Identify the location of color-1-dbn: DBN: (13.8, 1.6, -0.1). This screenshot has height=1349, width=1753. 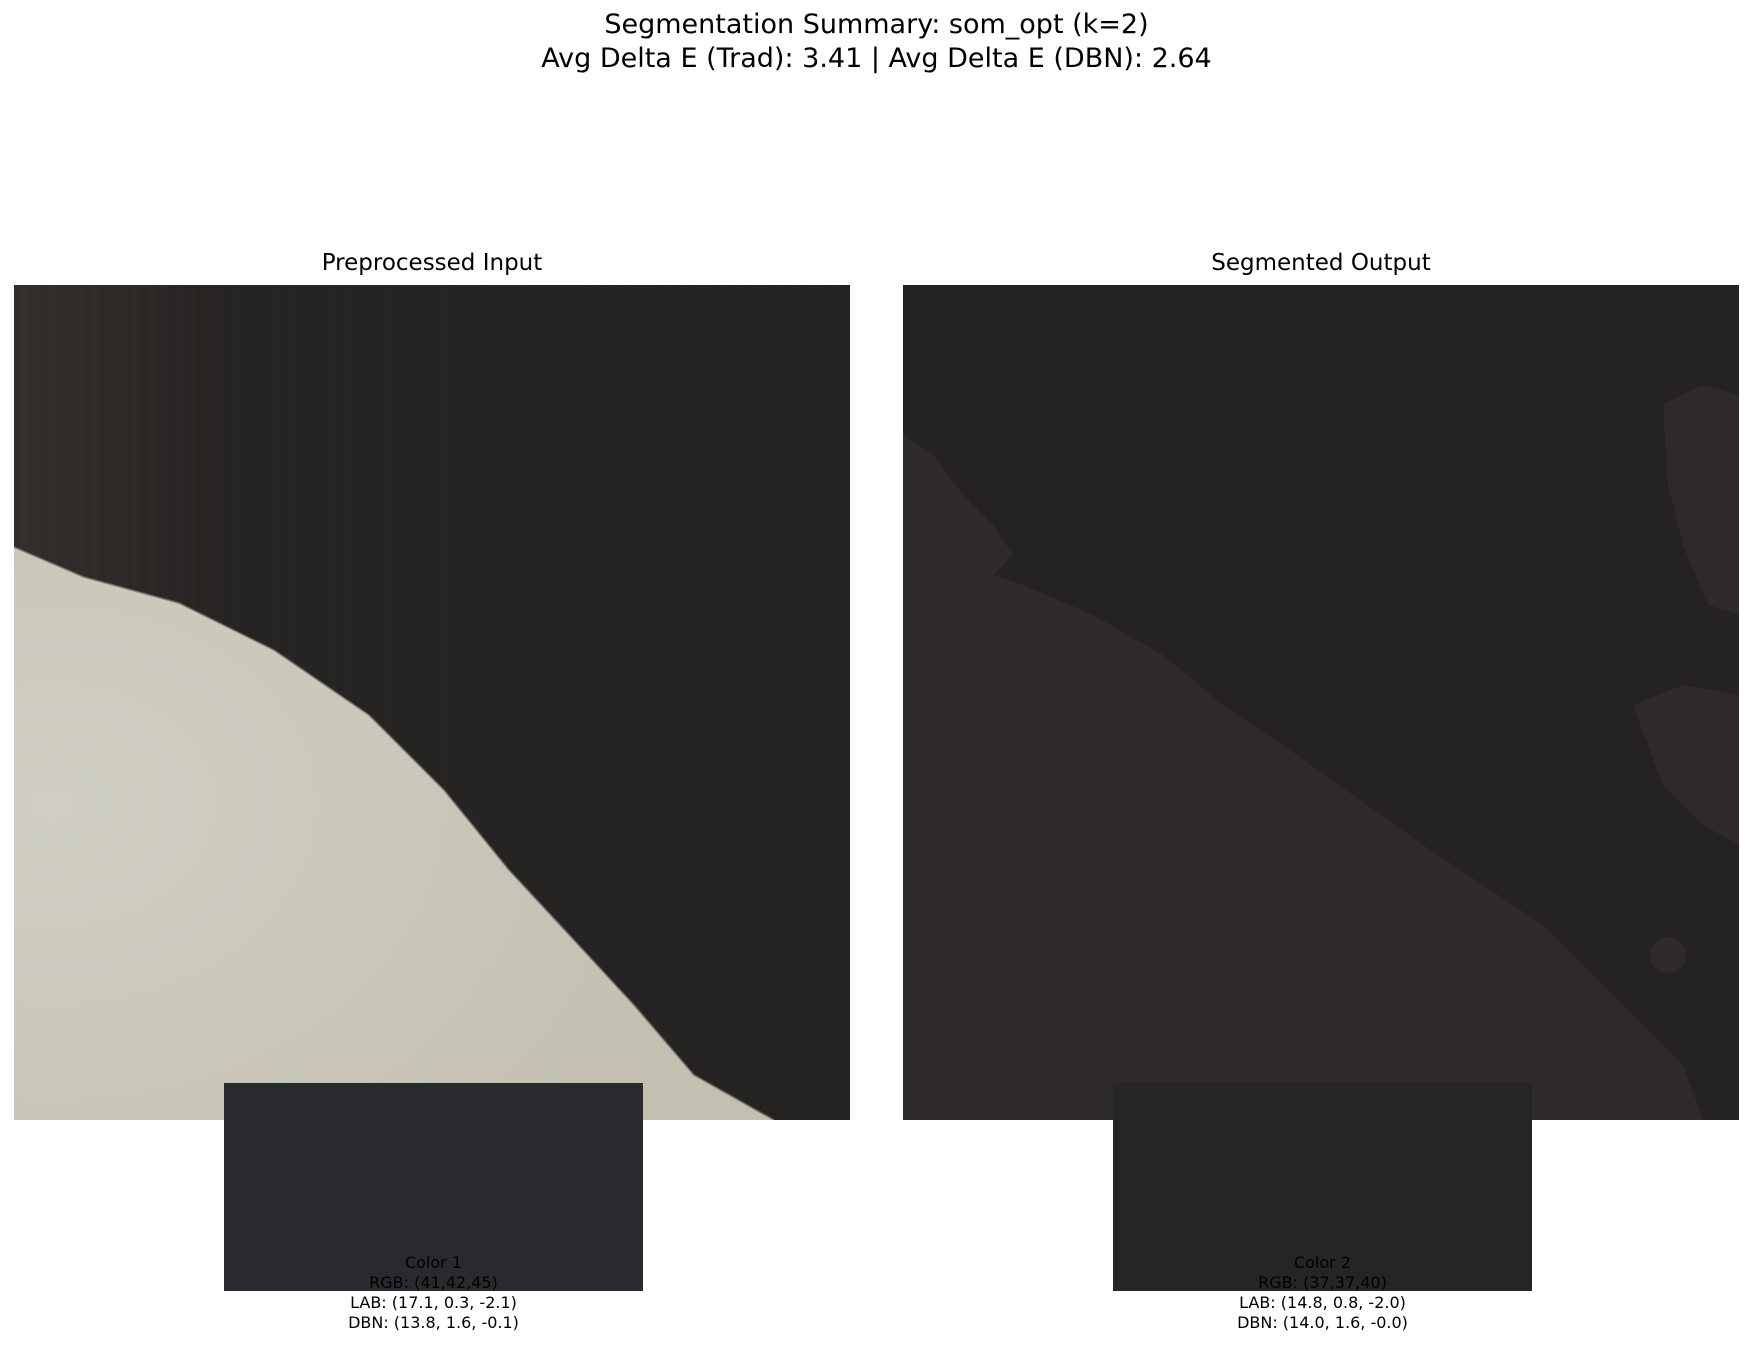
(433, 1322).